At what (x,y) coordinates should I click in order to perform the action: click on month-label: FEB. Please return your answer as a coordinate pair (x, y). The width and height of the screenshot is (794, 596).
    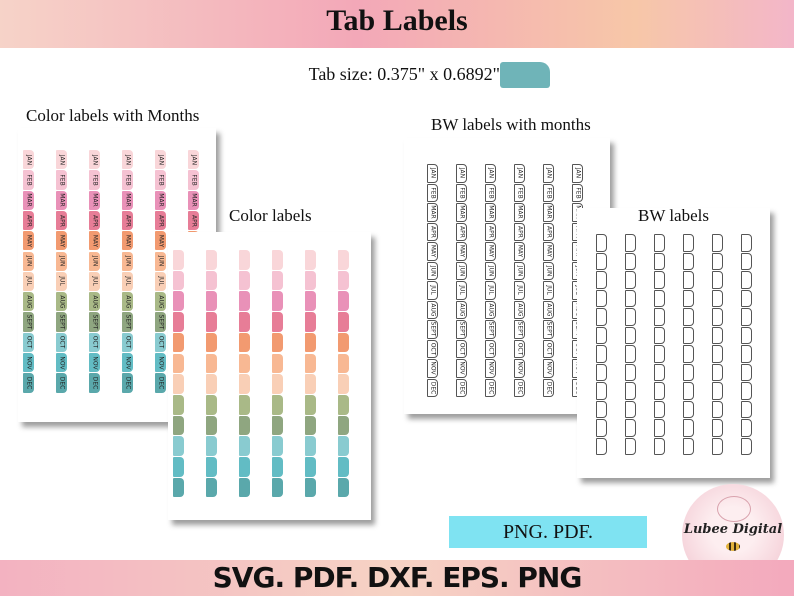
    Looking at the image, I should click on (28, 180).